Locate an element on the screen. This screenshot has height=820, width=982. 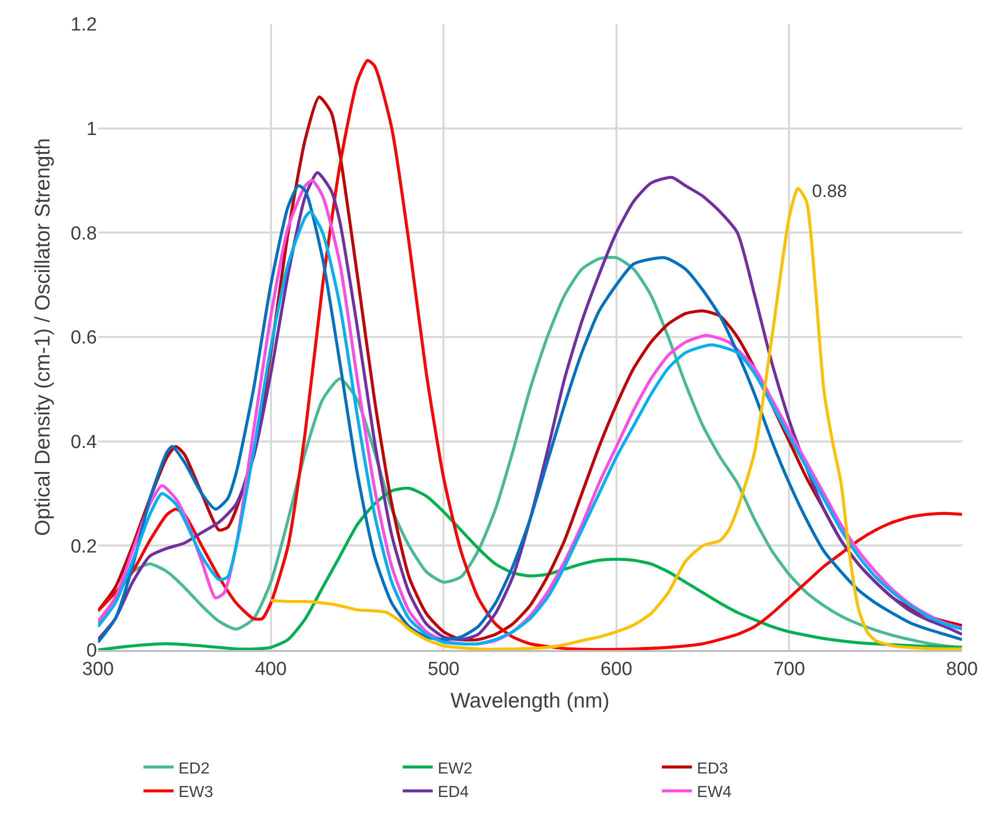
legend-label: EW3 is located at coordinates (196, 793).